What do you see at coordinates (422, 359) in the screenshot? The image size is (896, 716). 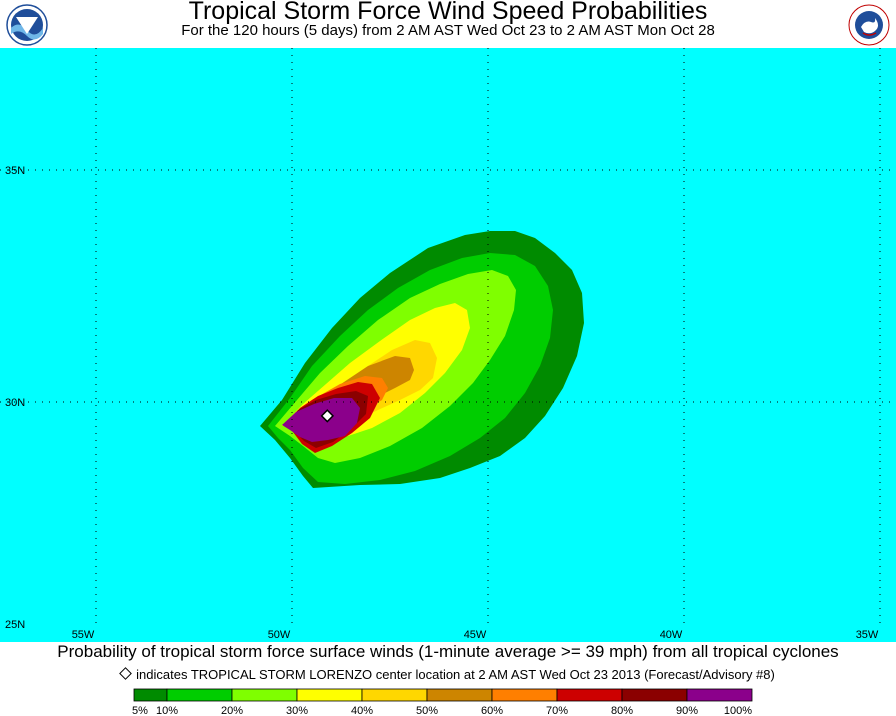 I see `probability-contours` at bounding box center [422, 359].